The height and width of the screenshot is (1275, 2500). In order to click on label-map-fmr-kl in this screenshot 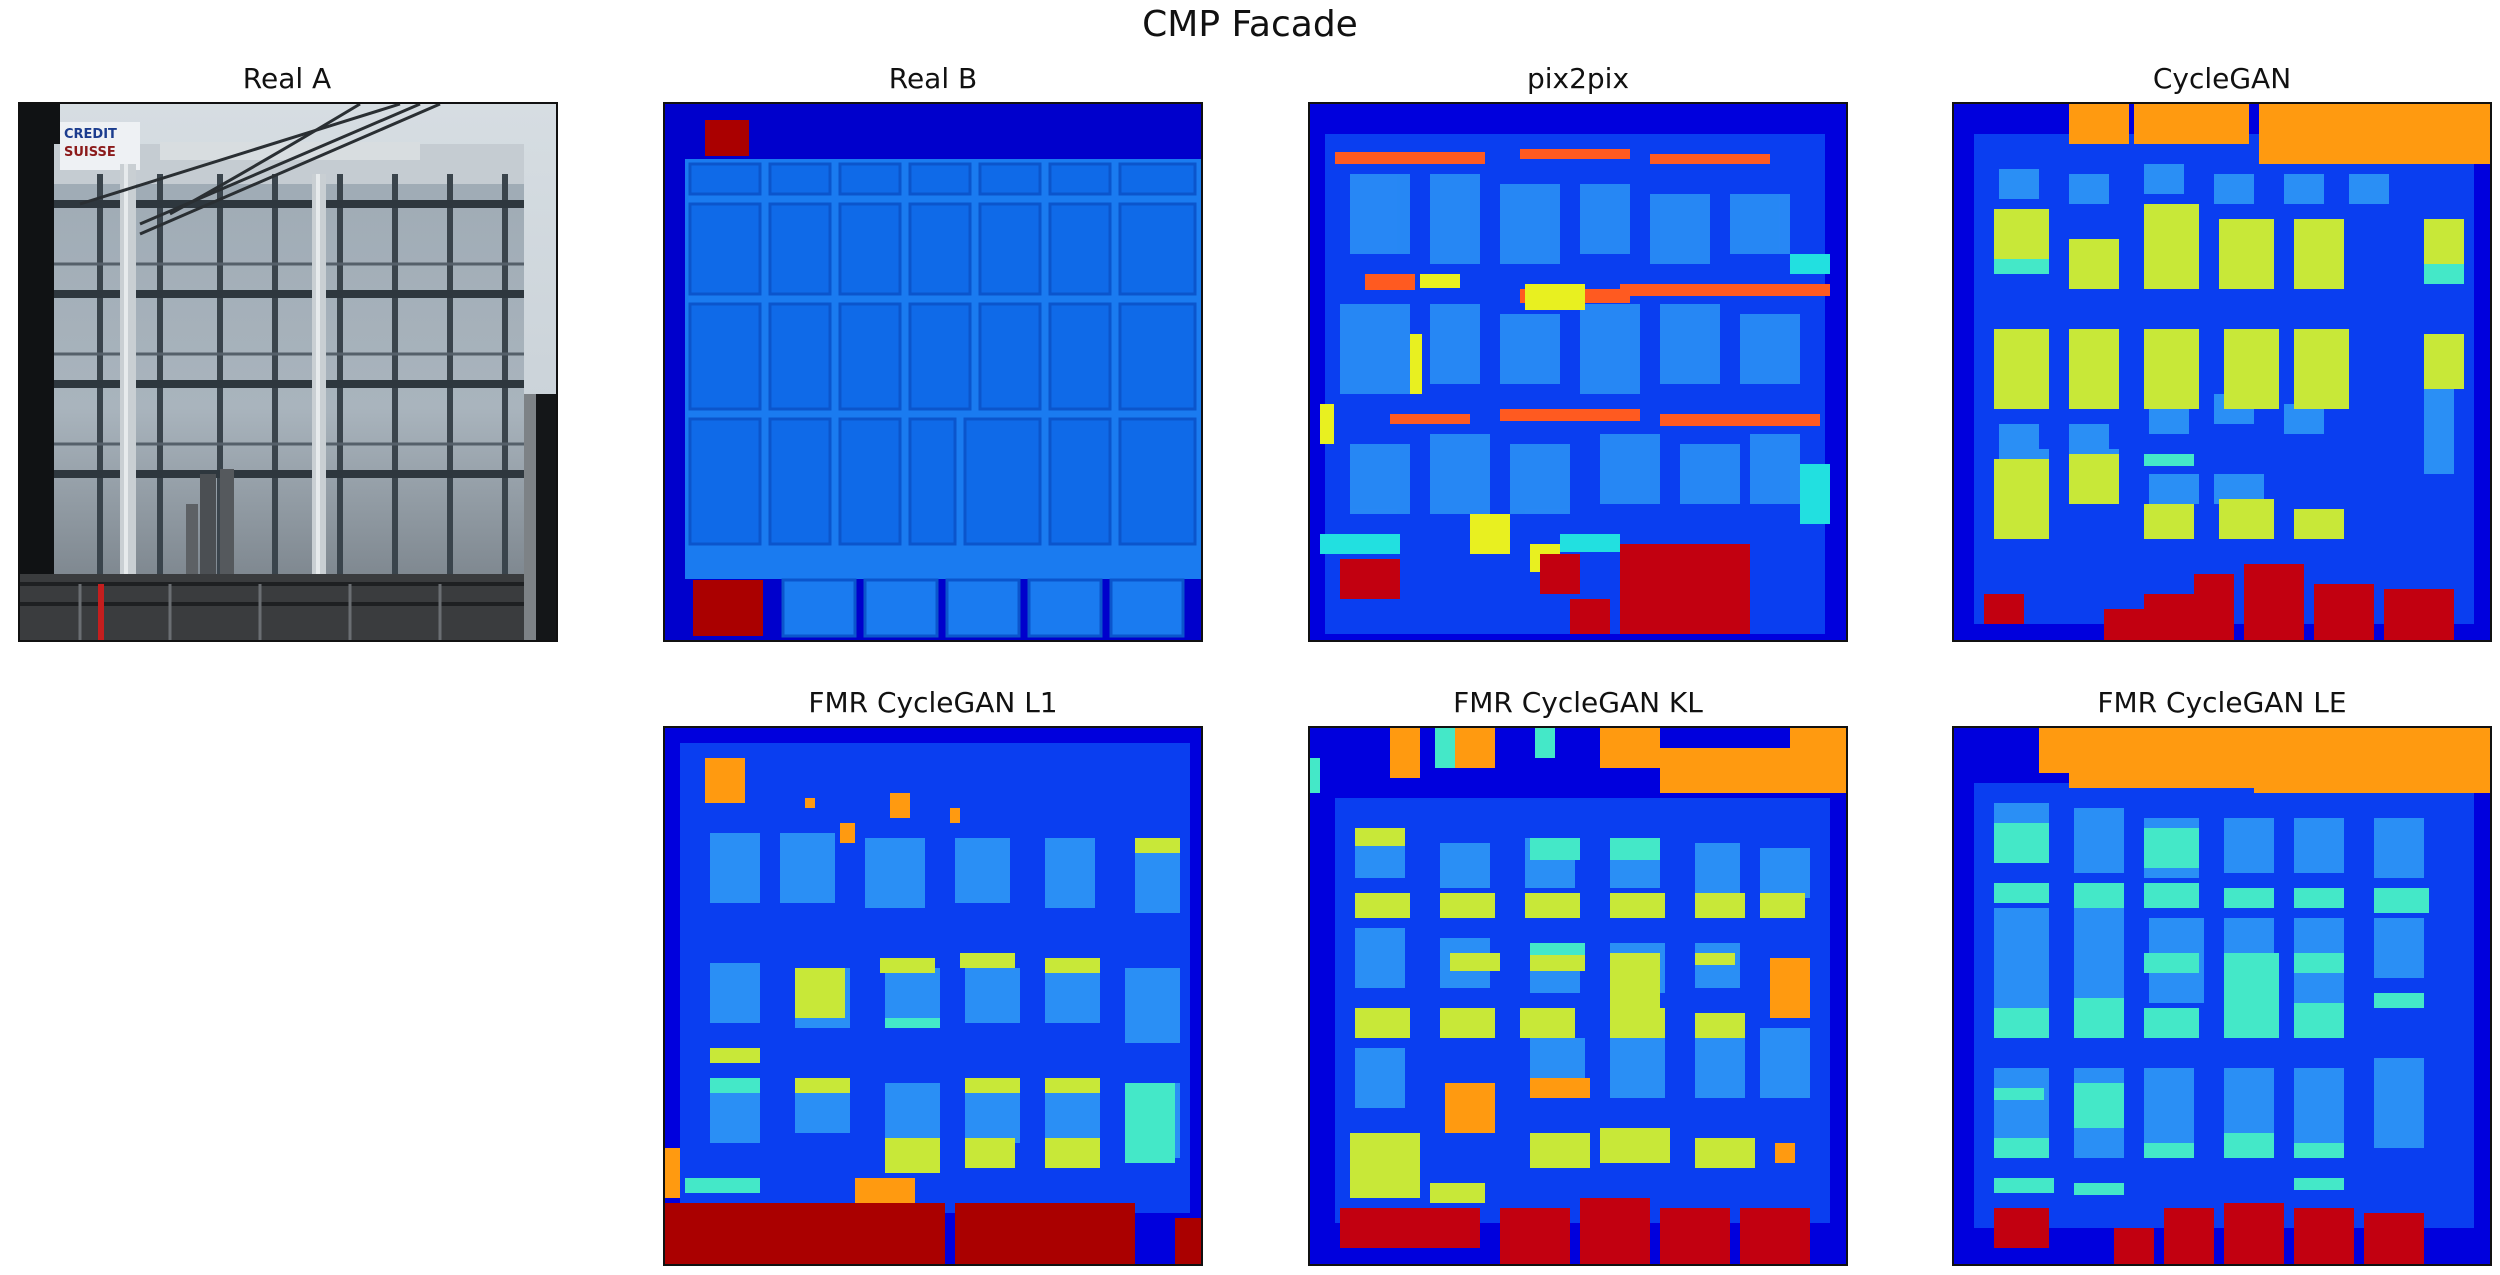, I will do `click(1578, 996)`.